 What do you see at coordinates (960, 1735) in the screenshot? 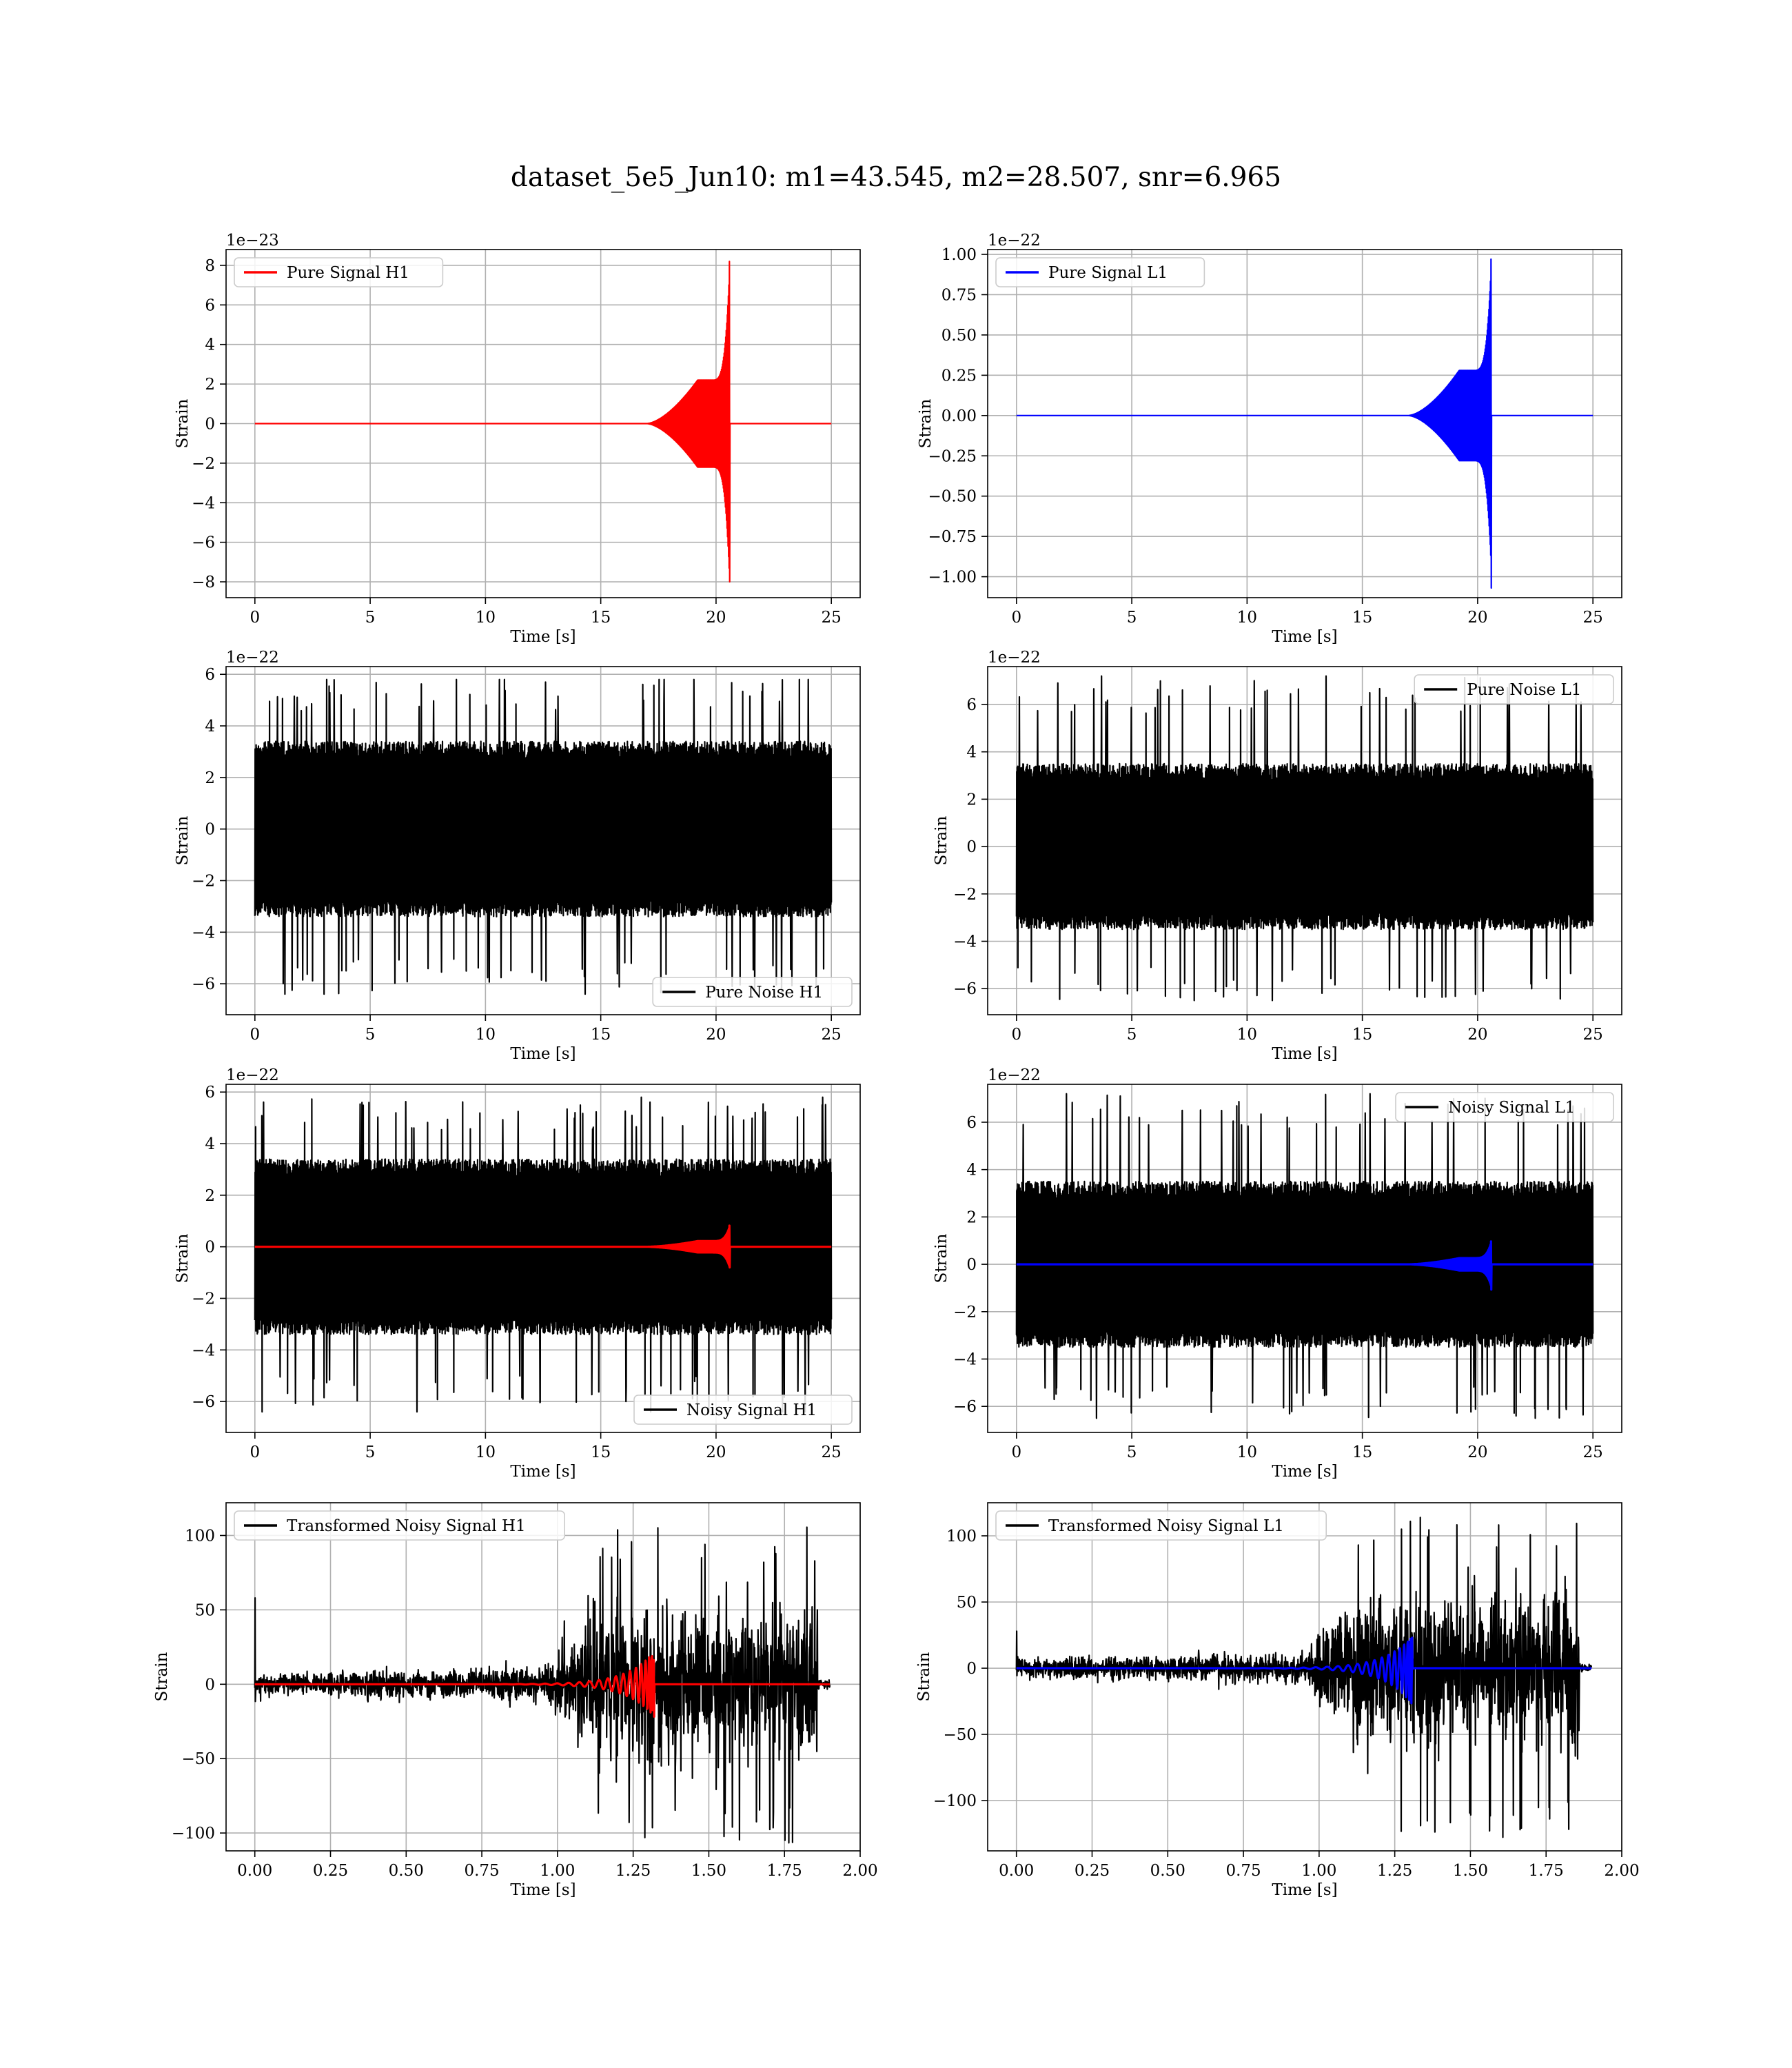
I see `y-tick-label: −50` at bounding box center [960, 1735].